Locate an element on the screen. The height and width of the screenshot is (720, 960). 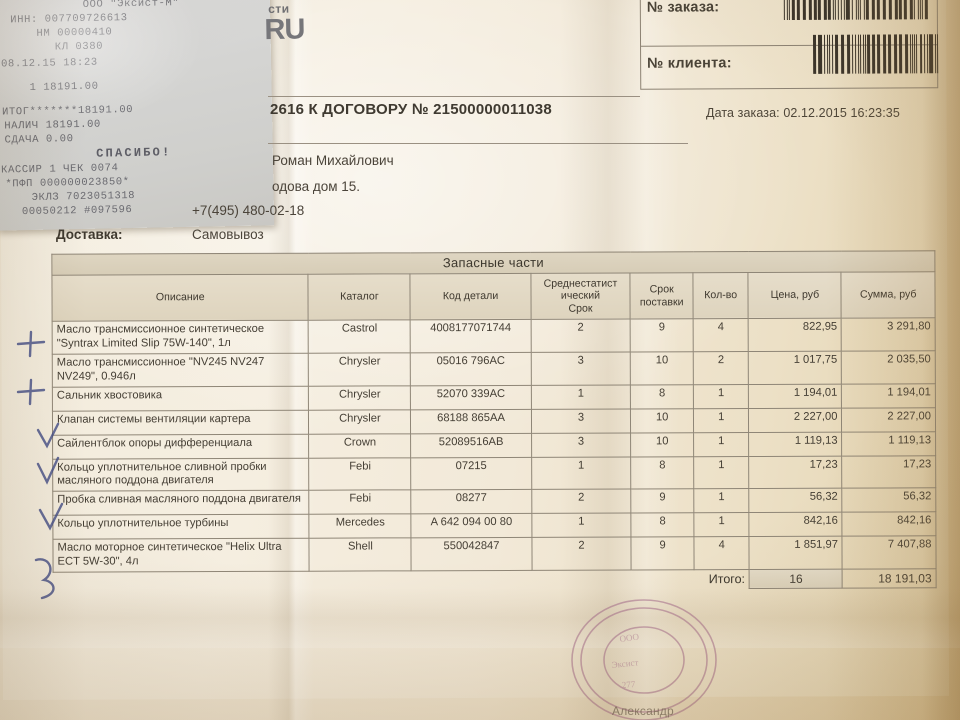
column-header-catalog: Каталог is located at coordinates (359, 297).